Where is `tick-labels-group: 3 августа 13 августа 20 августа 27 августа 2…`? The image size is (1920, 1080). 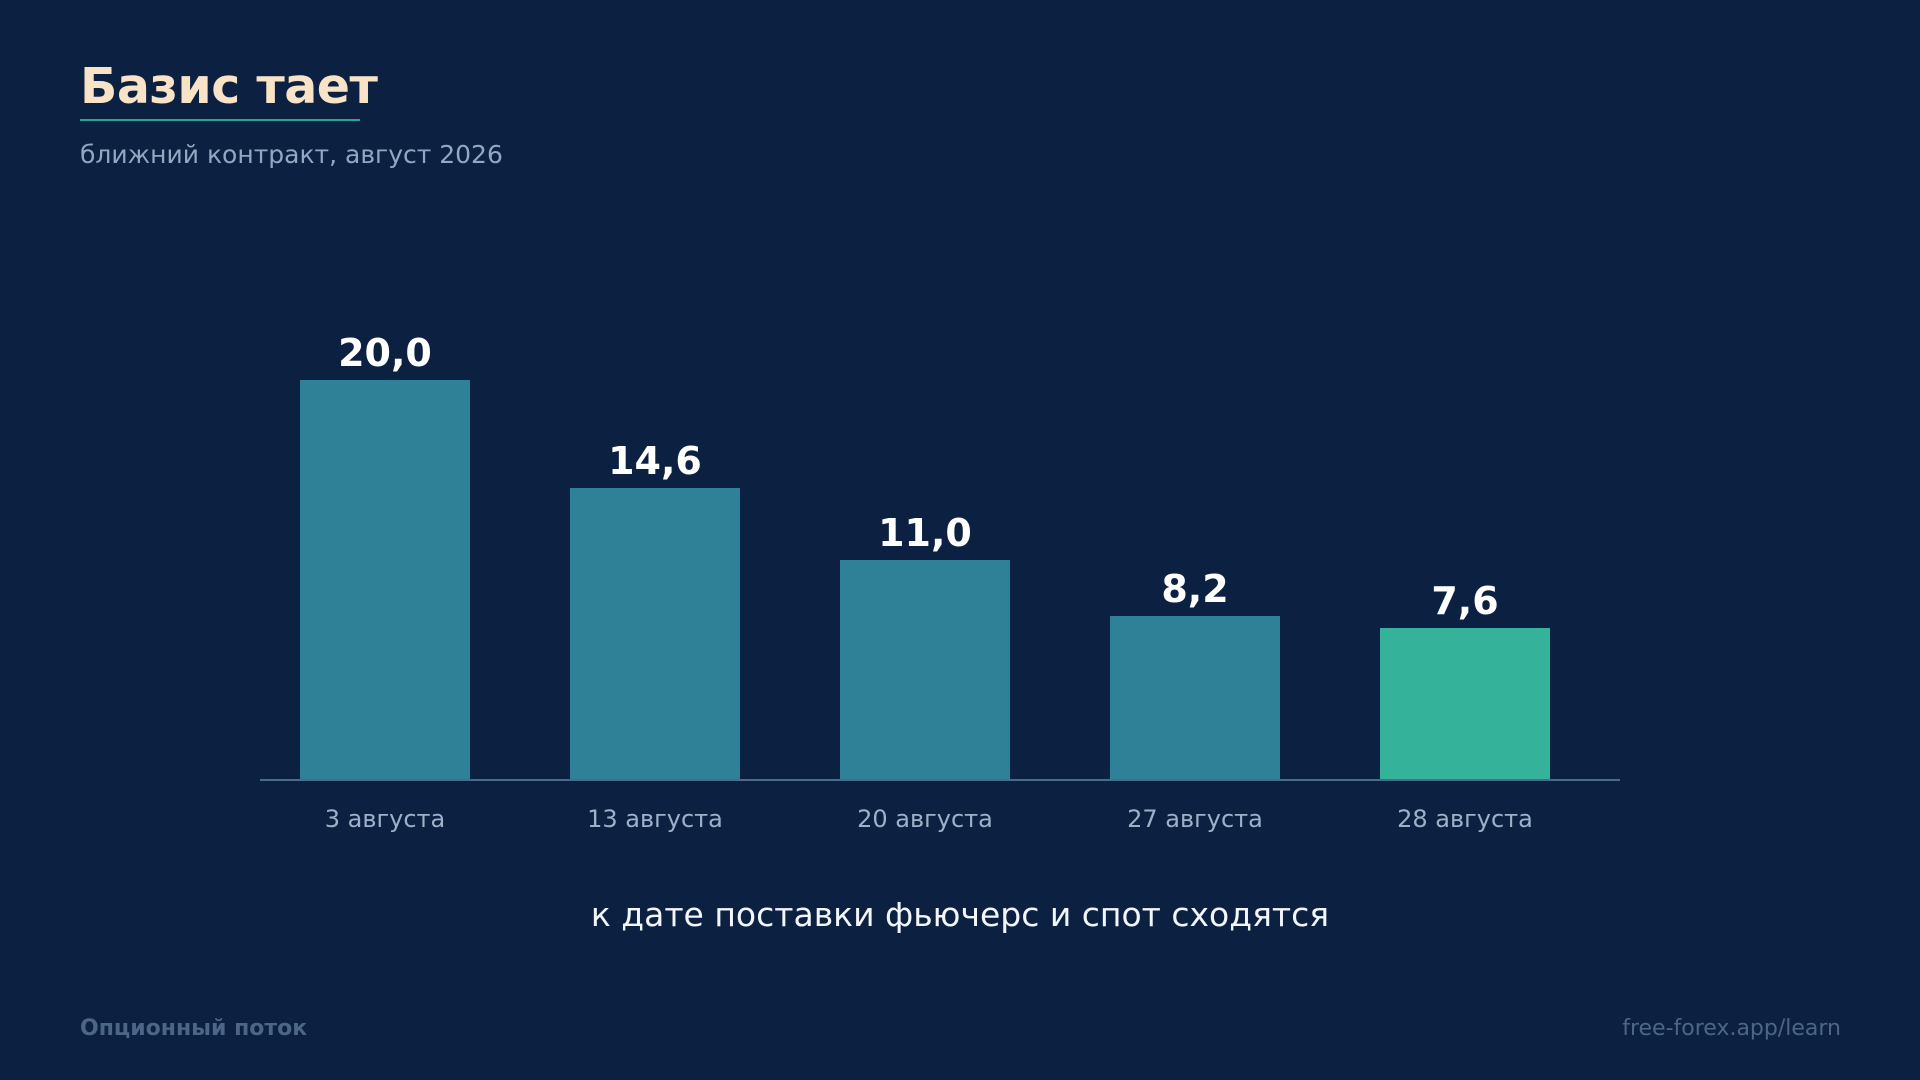
tick-labels-group: 3 августа 13 августа 20 августа 27 августа 2… is located at coordinates (929, 819).